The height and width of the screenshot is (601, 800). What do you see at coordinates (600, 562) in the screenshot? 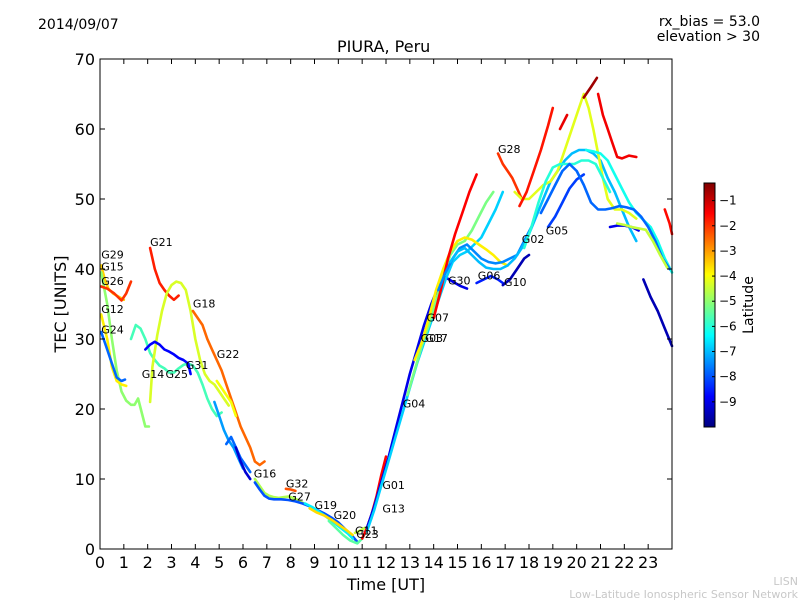
I see `x-tick-label: 21` at bounding box center [600, 562].